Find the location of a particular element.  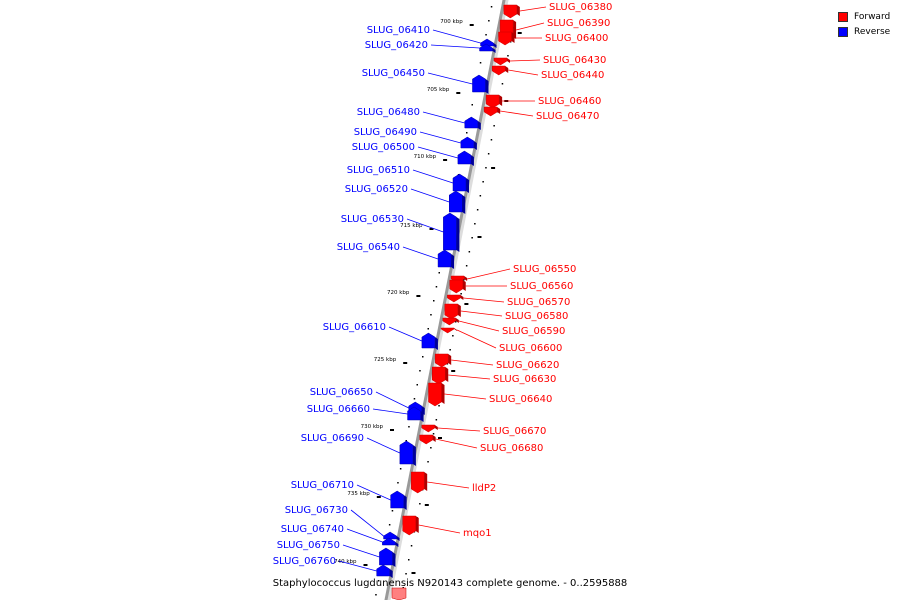

gene-label: SLUG_06470 is located at coordinates (567, 116).